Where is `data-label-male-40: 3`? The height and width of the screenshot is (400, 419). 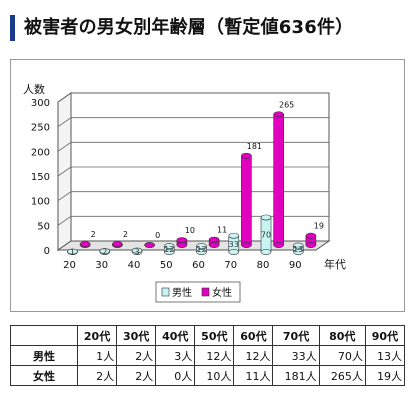 data-label-male-40: 3 is located at coordinates (136, 251).